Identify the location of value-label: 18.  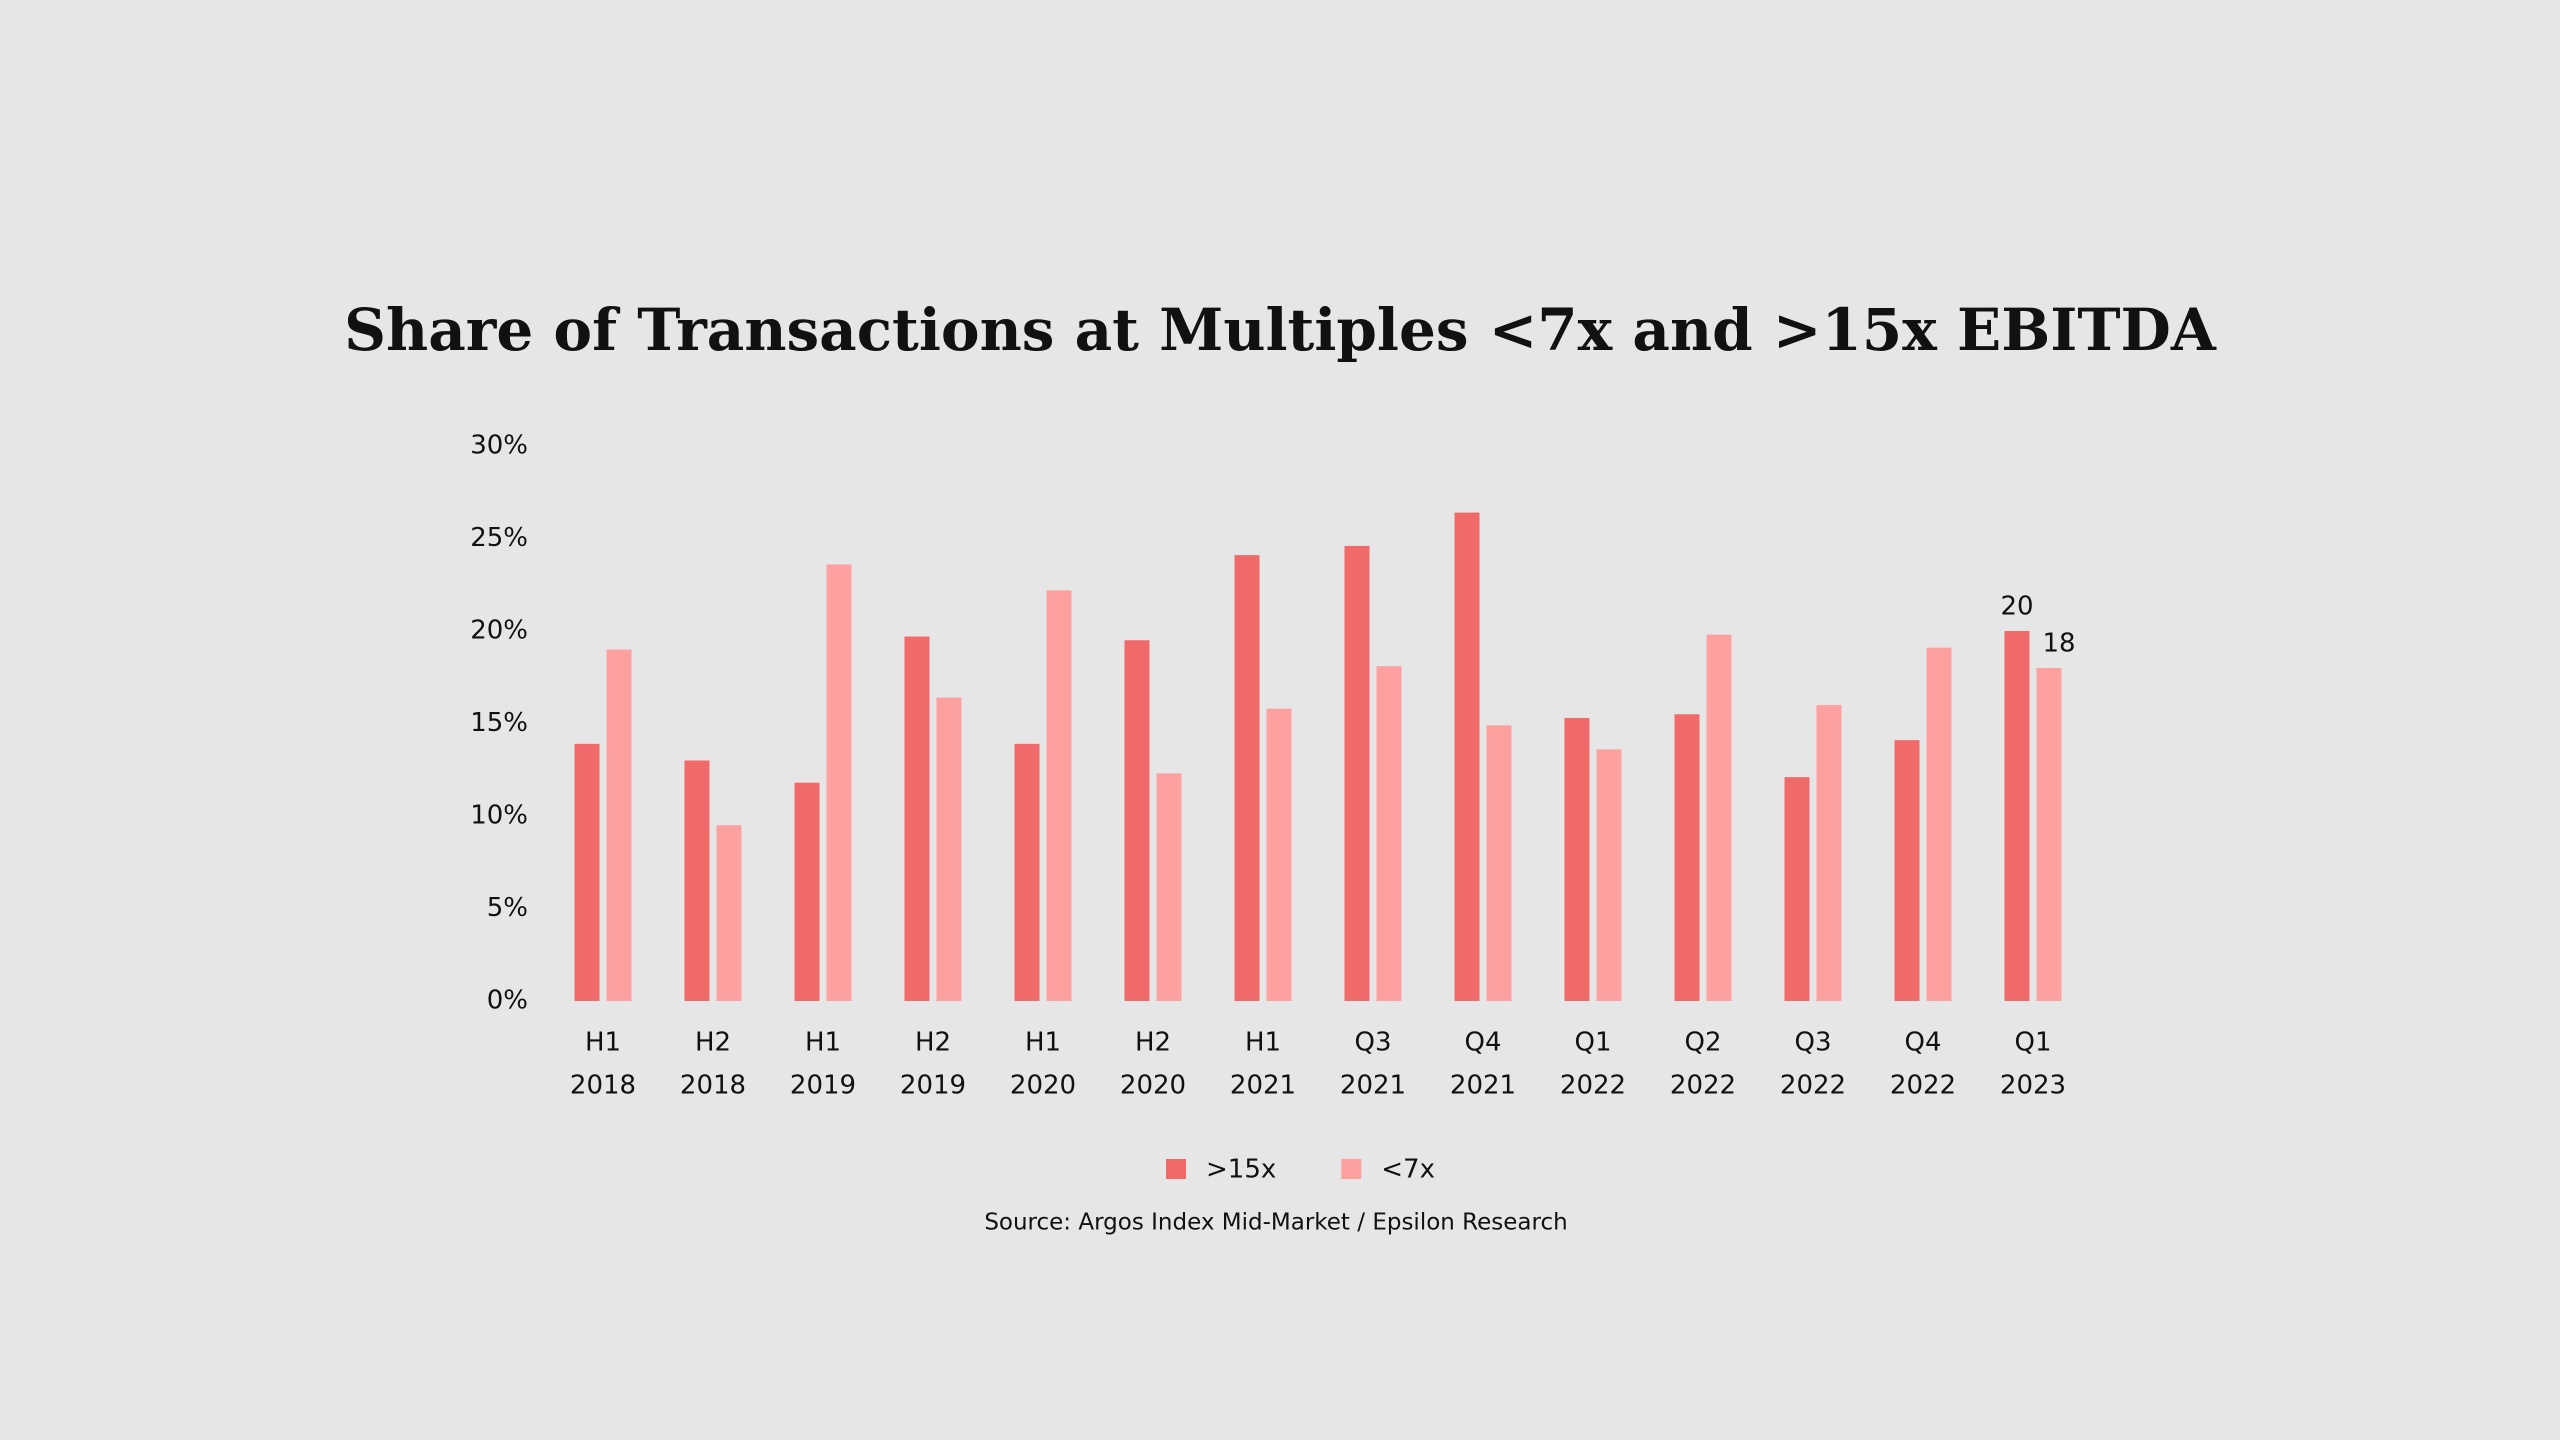
(2058, 644).